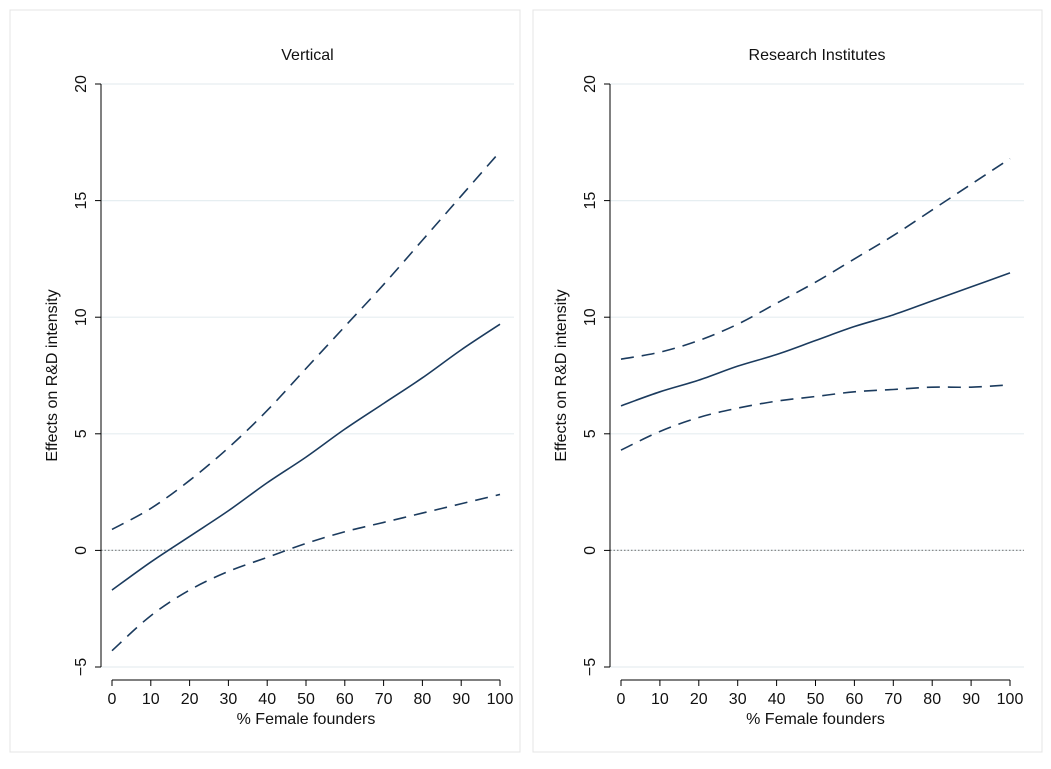 This screenshot has height=769, width=1051. I want to click on panel-title: Research Institutes, so click(817, 55).